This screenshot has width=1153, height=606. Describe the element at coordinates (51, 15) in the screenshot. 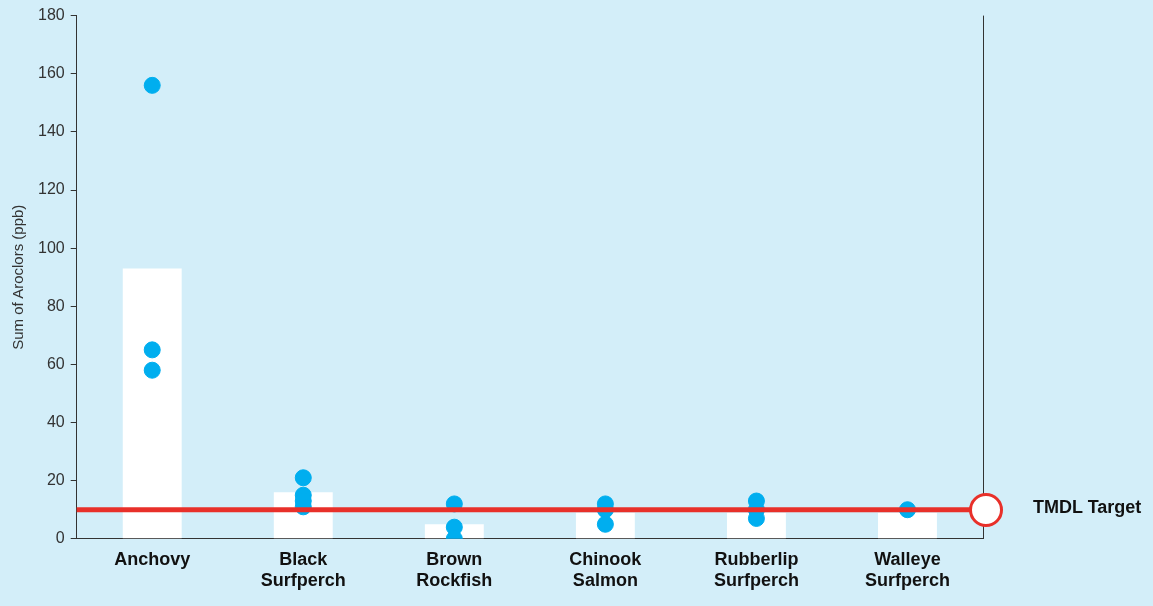

I see `y-tick-label: 180` at that location.